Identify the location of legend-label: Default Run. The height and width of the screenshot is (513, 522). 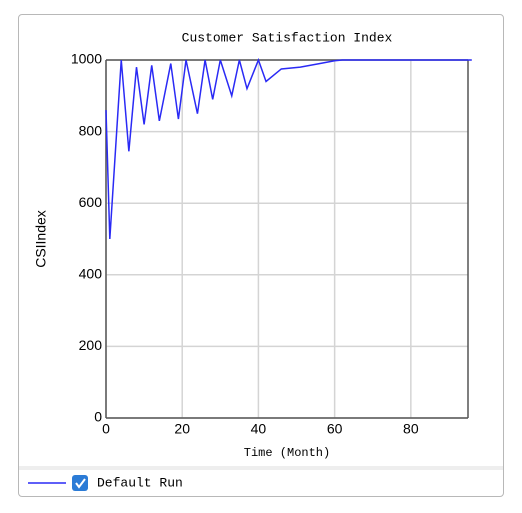
(140, 482).